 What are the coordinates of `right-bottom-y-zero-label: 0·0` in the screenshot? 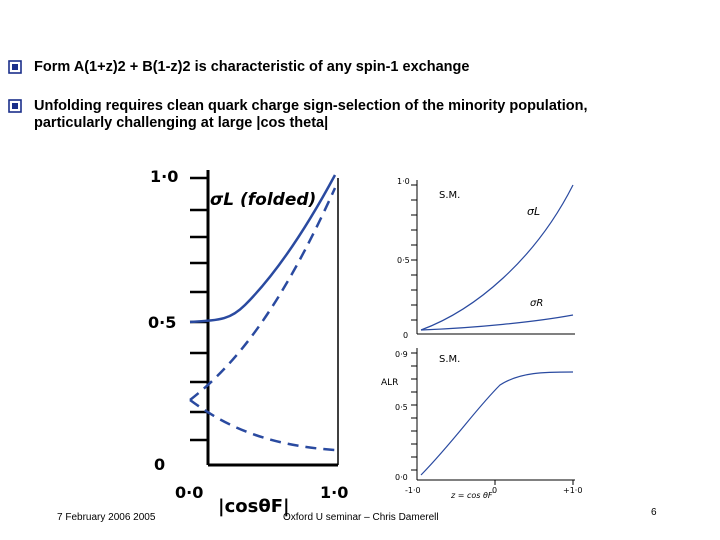 It's located at (401, 477).